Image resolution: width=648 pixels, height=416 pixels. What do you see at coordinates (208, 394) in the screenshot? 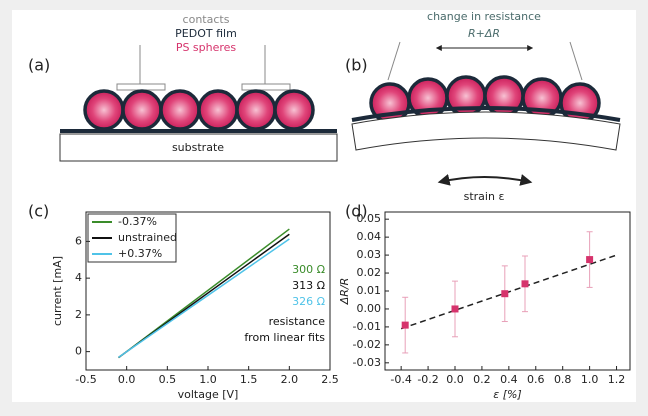
I see `x-axis-label: voltage [V]` at bounding box center [208, 394].